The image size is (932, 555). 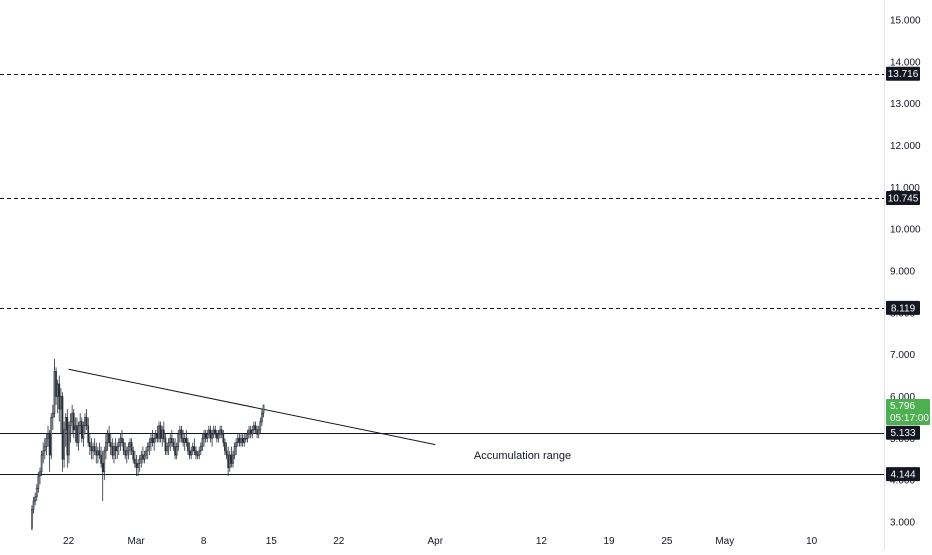 I want to click on time-axis: 22 Mar 8 15 22 Apr 12 19 25 May 10, so click(x=440, y=541).